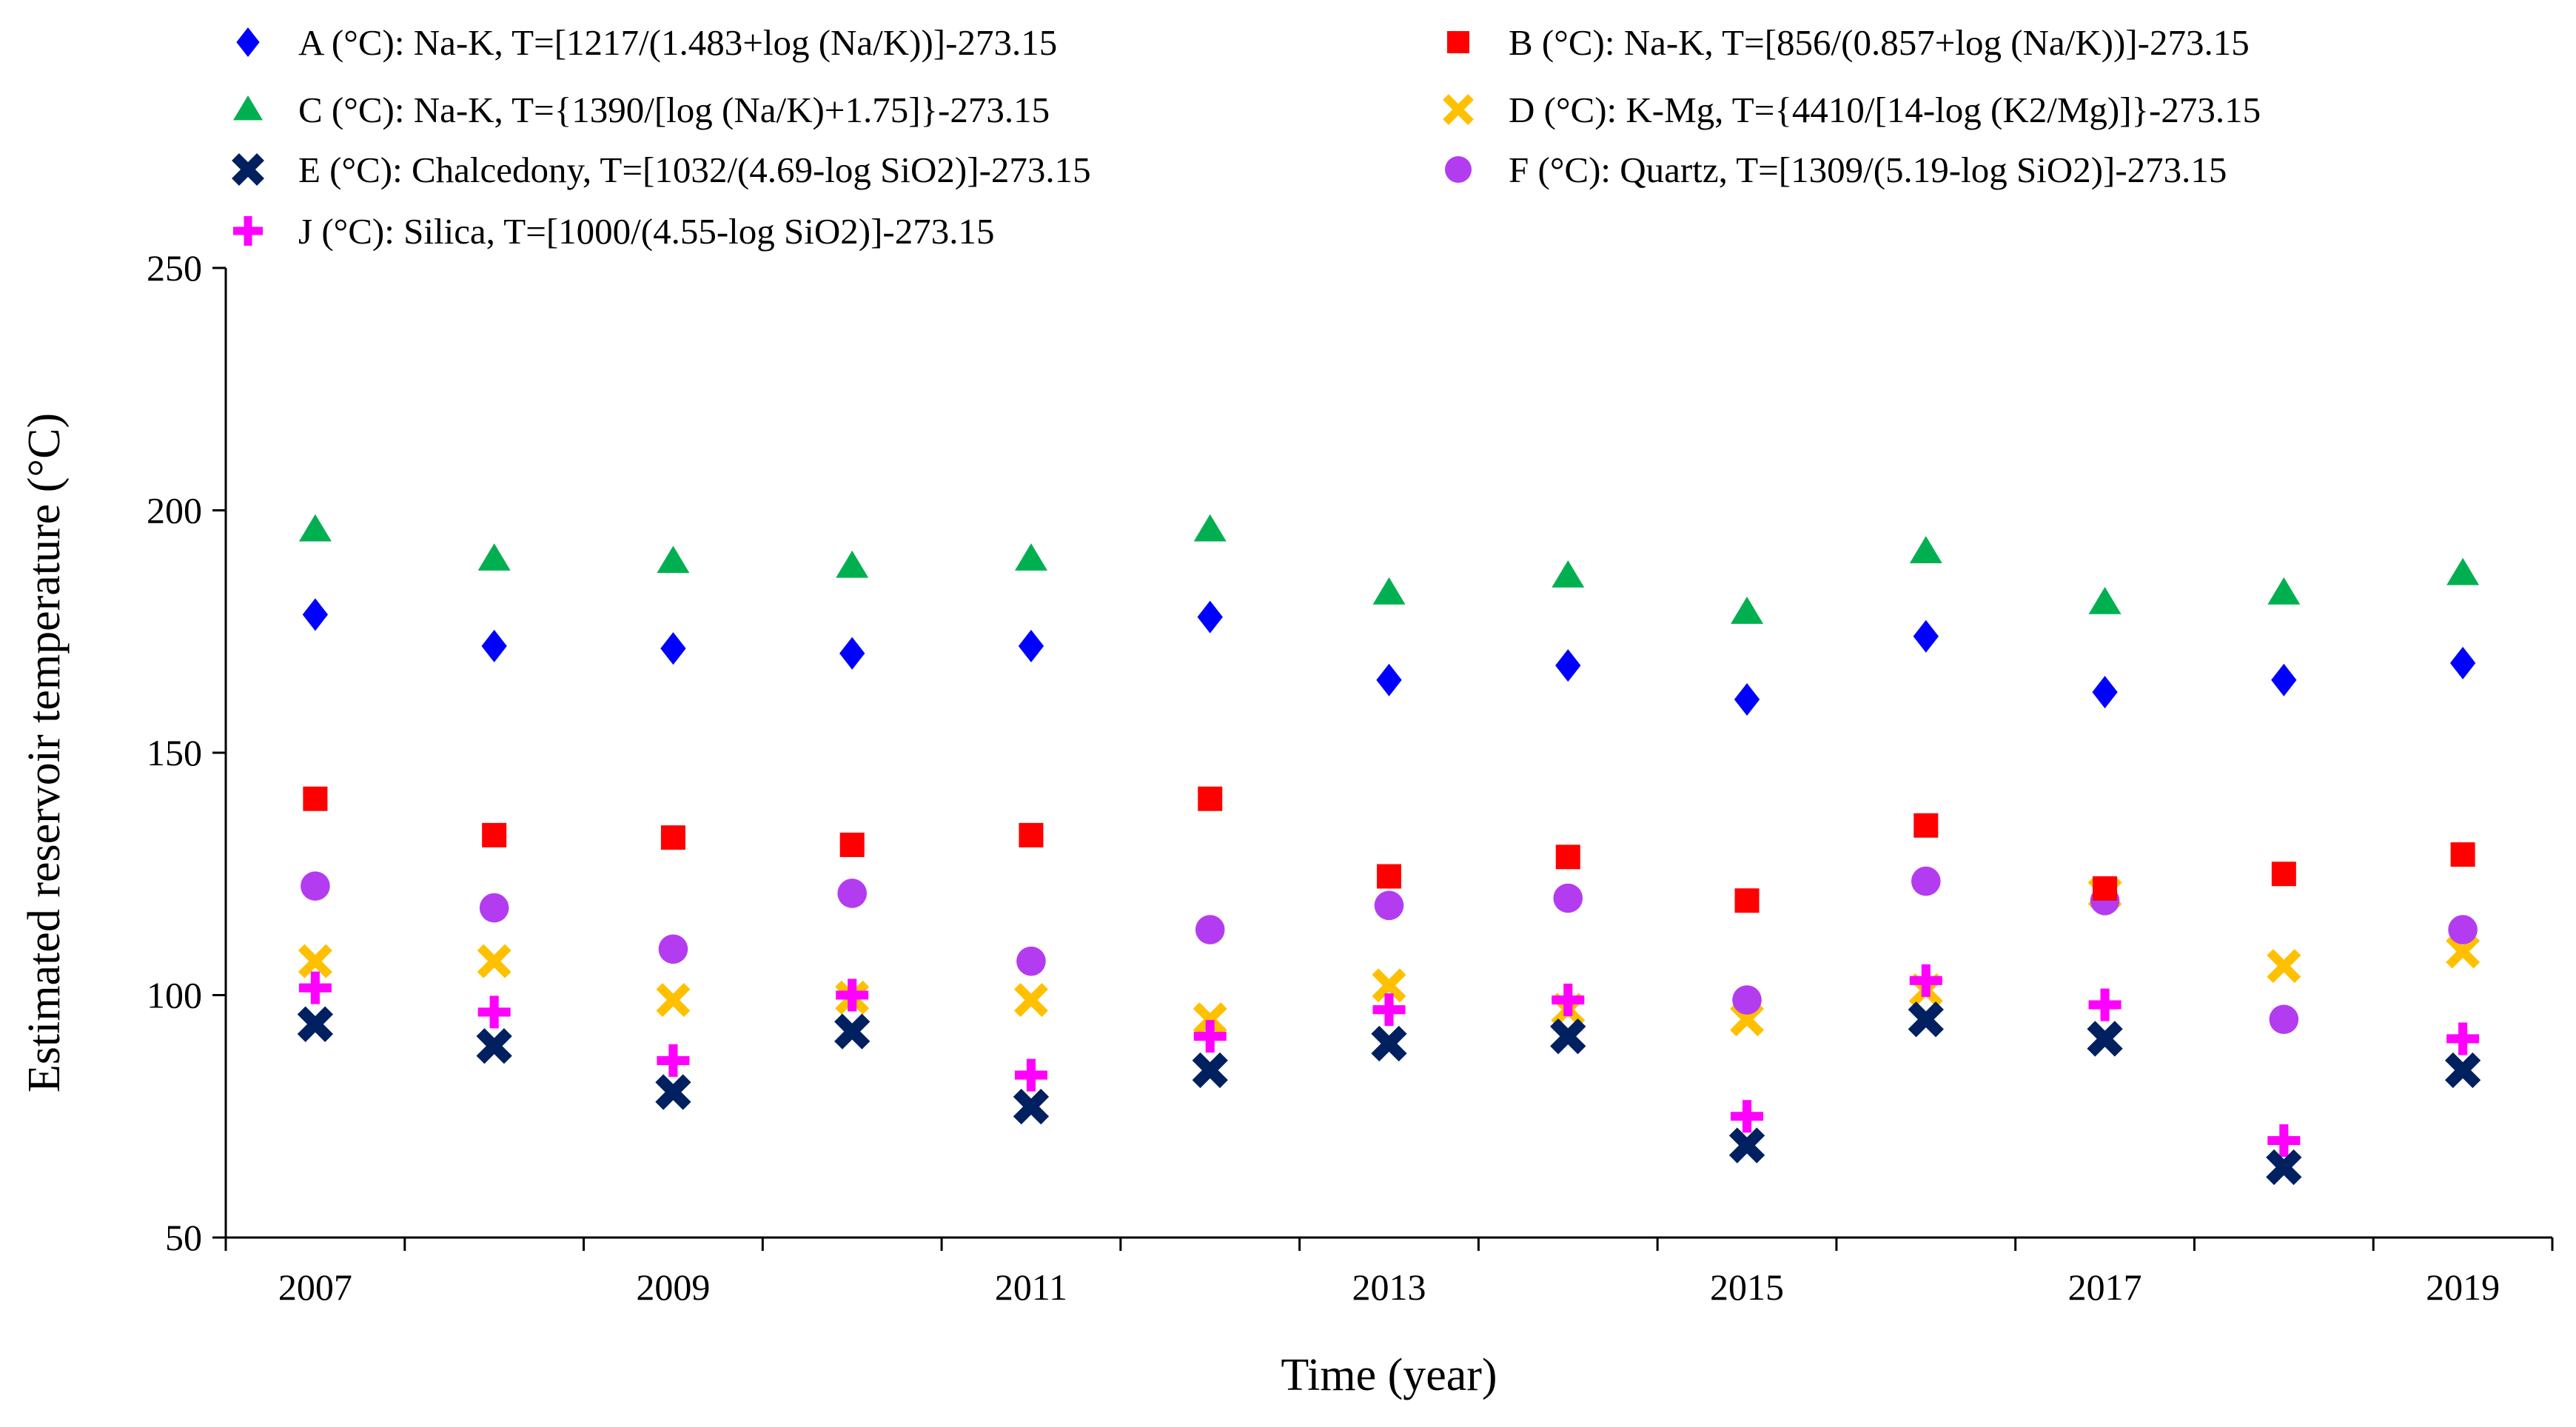 The height and width of the screenshot is (1427, 2576). What do you see at coordinates (1030, 1075) in the screenshot?
I see `point-j-2011` at bounding box center [1030, 1075].